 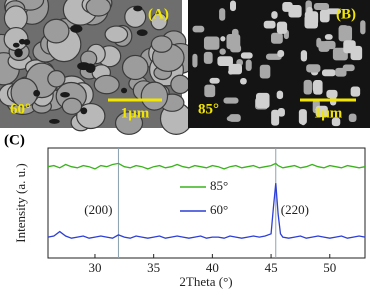 What do you see at coordinates (212, 267) in the screenshot?
I see `x-tick-label: 40` at bounding box center [212, 267].